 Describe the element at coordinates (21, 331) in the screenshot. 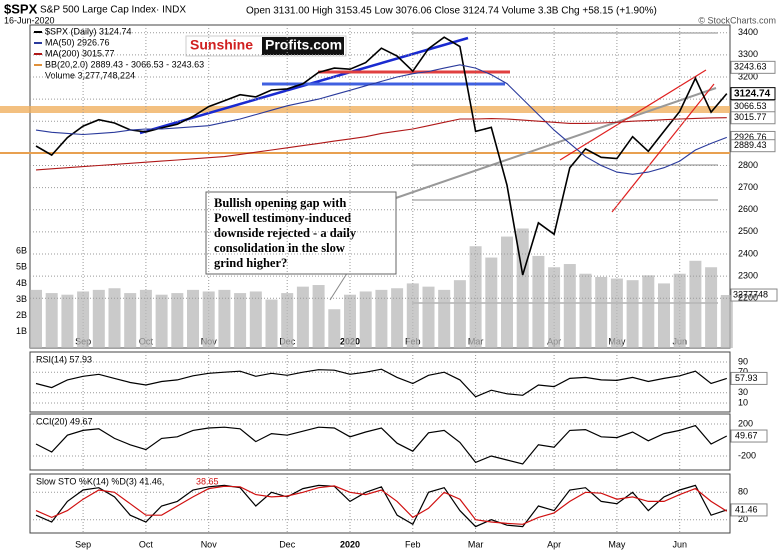

I see `volume-tick-label: 1B` at that location.